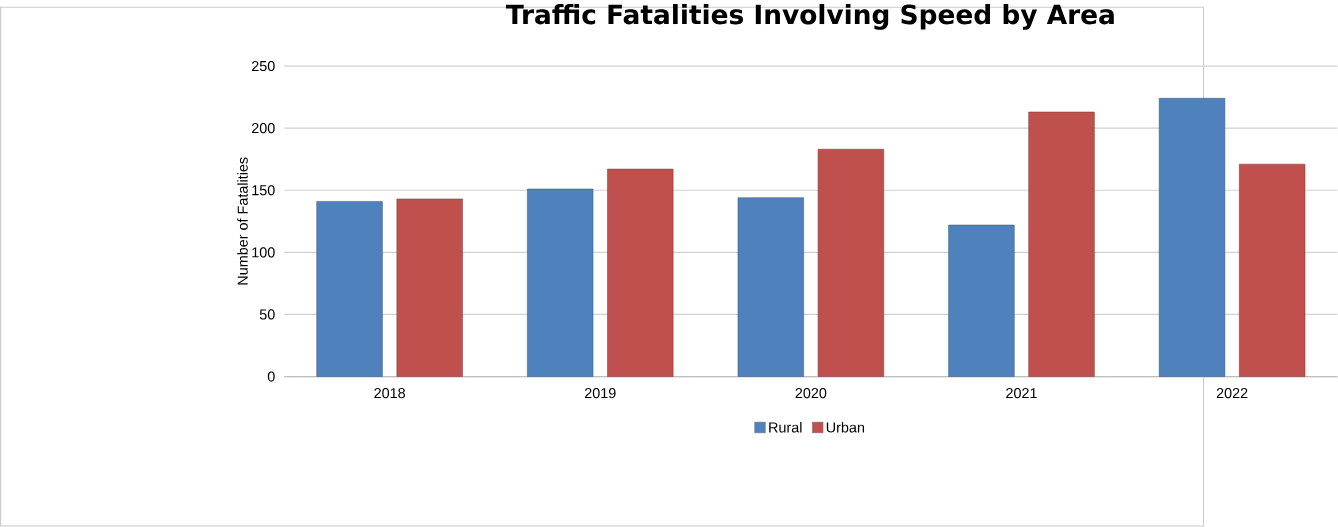  Describe the element at coordinates (263, 252) in the screenshot. I see `y-tick-label: 100` at that location.